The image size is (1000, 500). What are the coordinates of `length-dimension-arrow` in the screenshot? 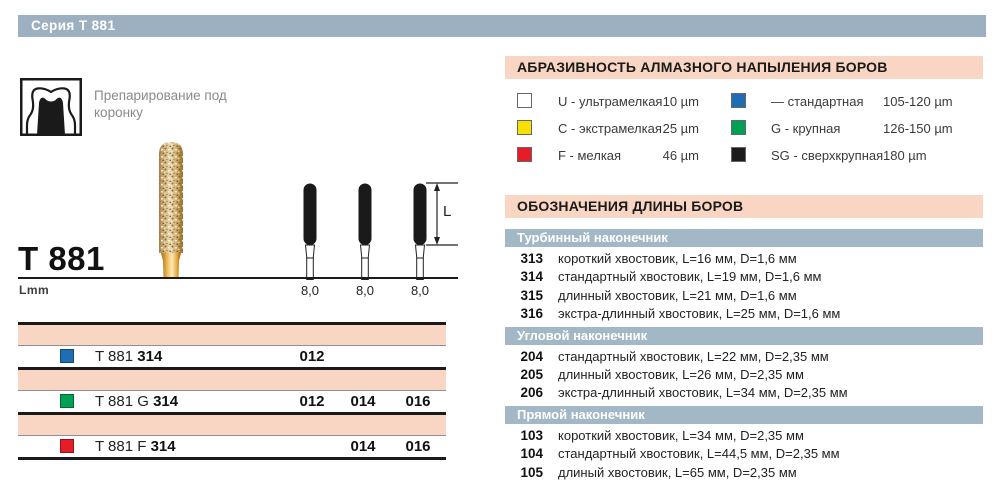 It's located at (442, 214).